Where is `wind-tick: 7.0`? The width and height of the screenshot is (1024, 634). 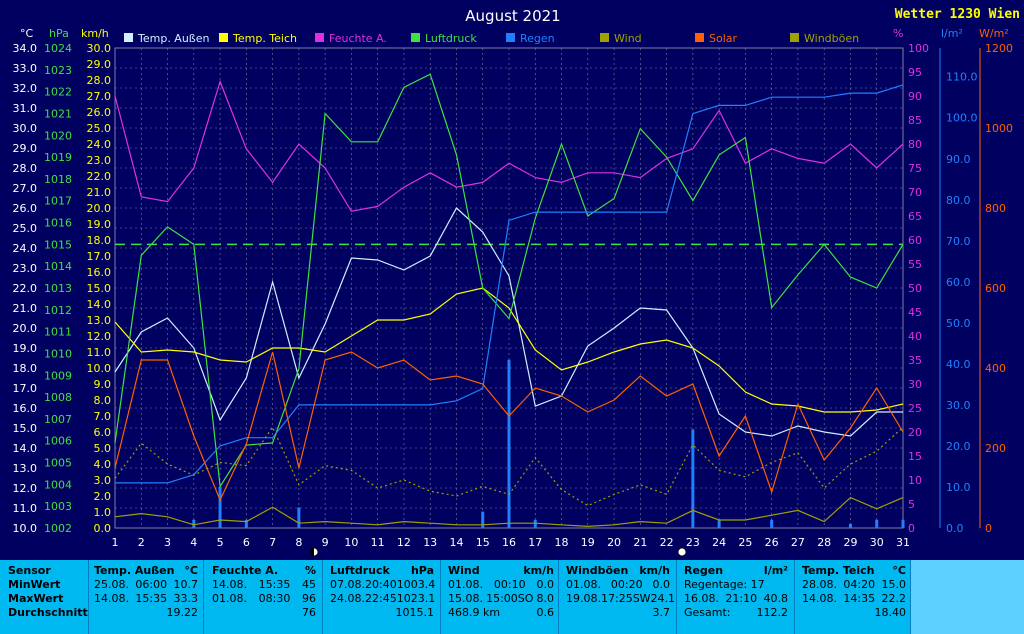 wind-tick: 7.0 is located at coordinates (103, 416).